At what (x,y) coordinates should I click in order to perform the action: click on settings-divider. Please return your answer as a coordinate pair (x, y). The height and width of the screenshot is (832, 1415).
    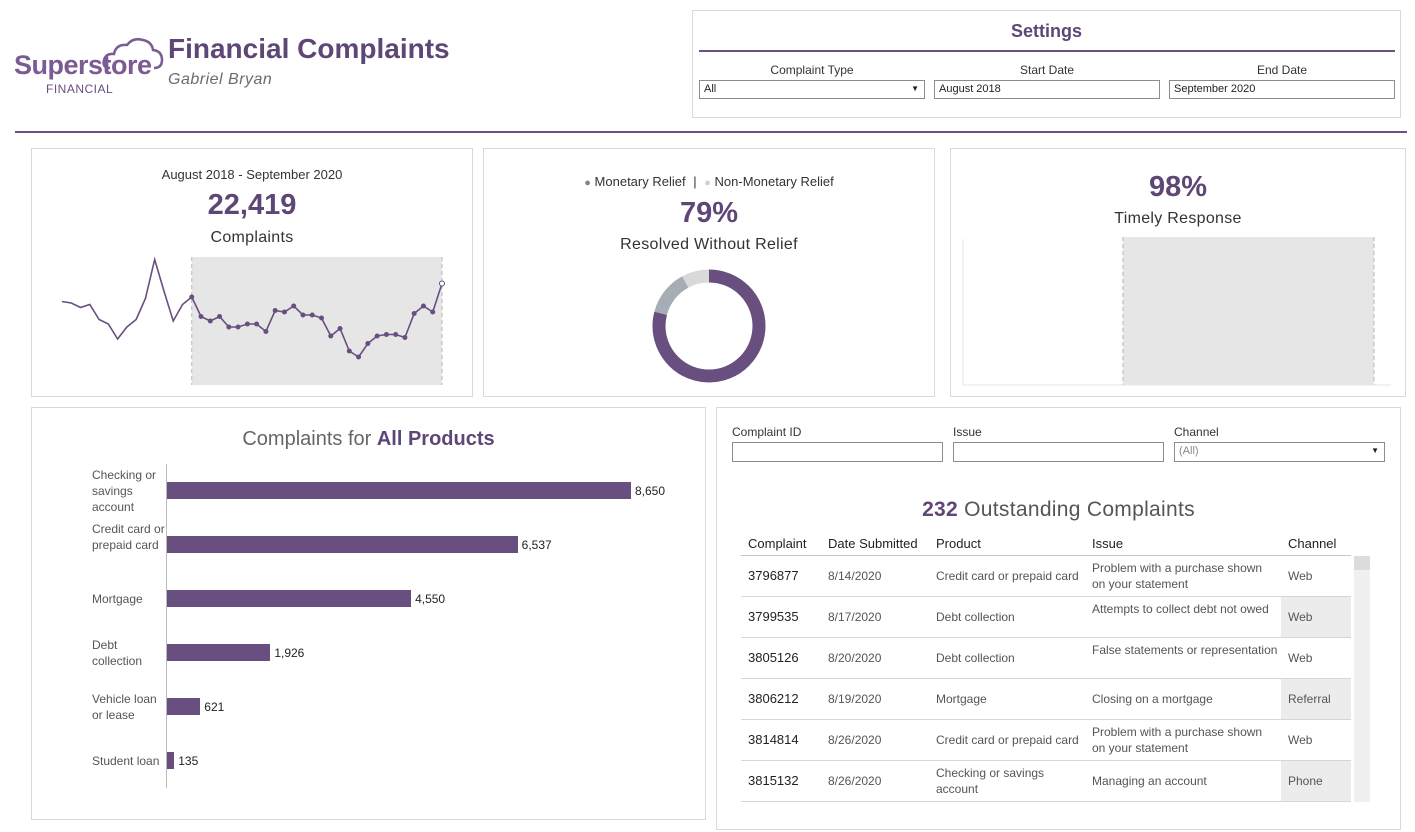
    Looking at the image, I should click on (1047, 51).